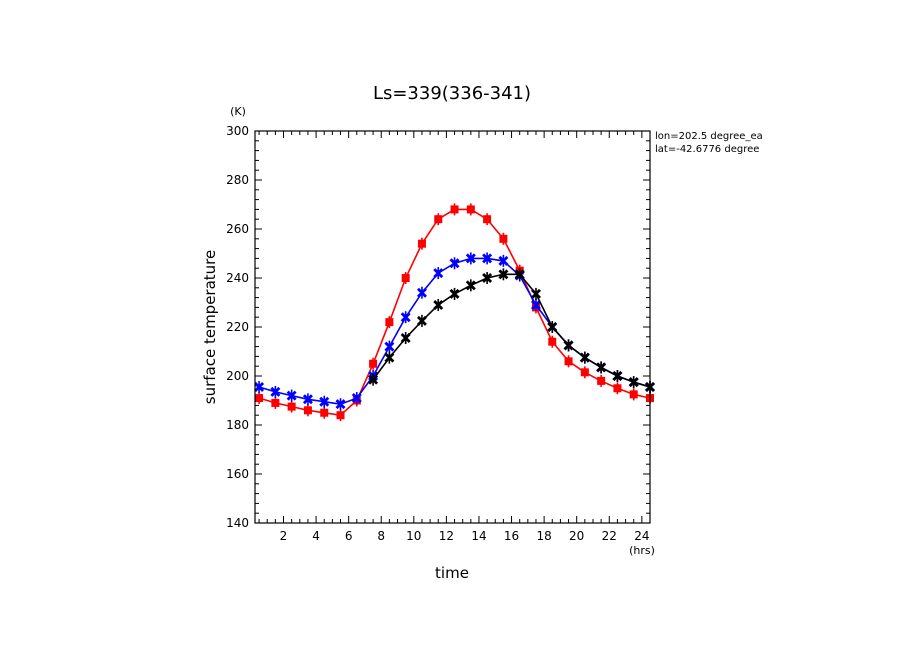 The height and width of the screenshot is (654, 904). I want to click on x-tick-label: 18, so click(543, 536).